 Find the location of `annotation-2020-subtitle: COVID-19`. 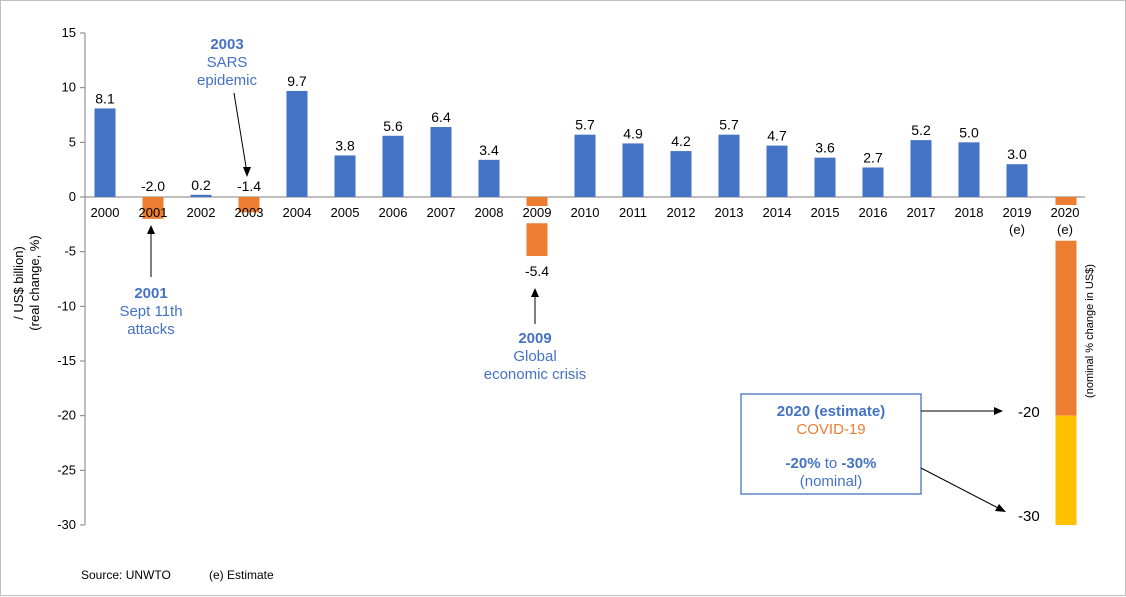

annotation-2020-subtitle: COVID-19 is located at coordinates (830, 429).